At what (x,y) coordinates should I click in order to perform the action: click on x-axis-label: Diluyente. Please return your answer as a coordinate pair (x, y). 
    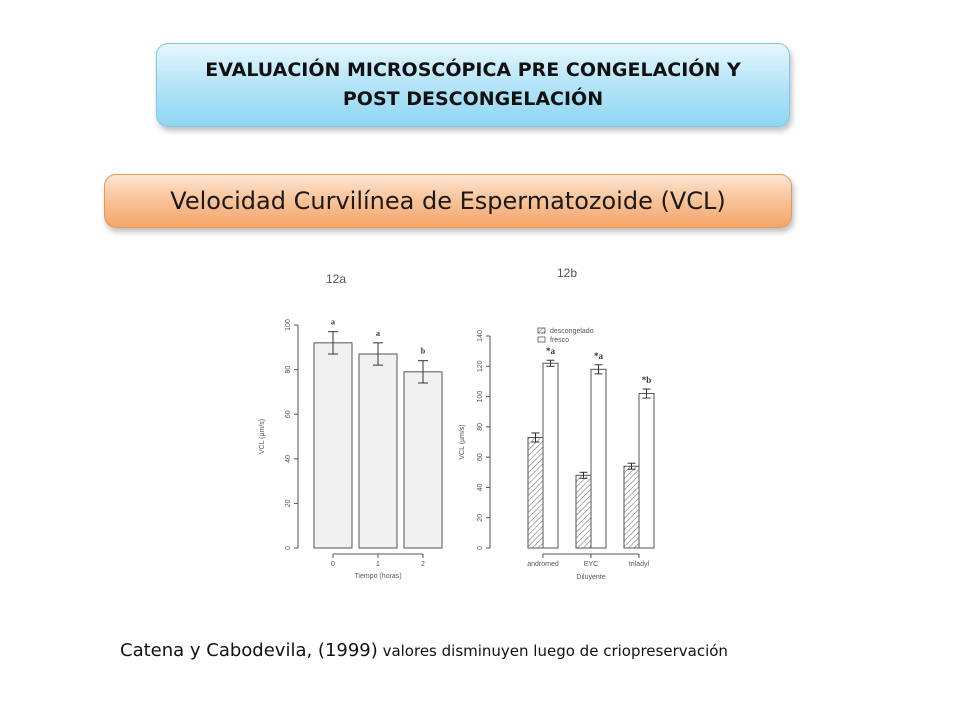
    Looking at the image, I should click on (590, 577).